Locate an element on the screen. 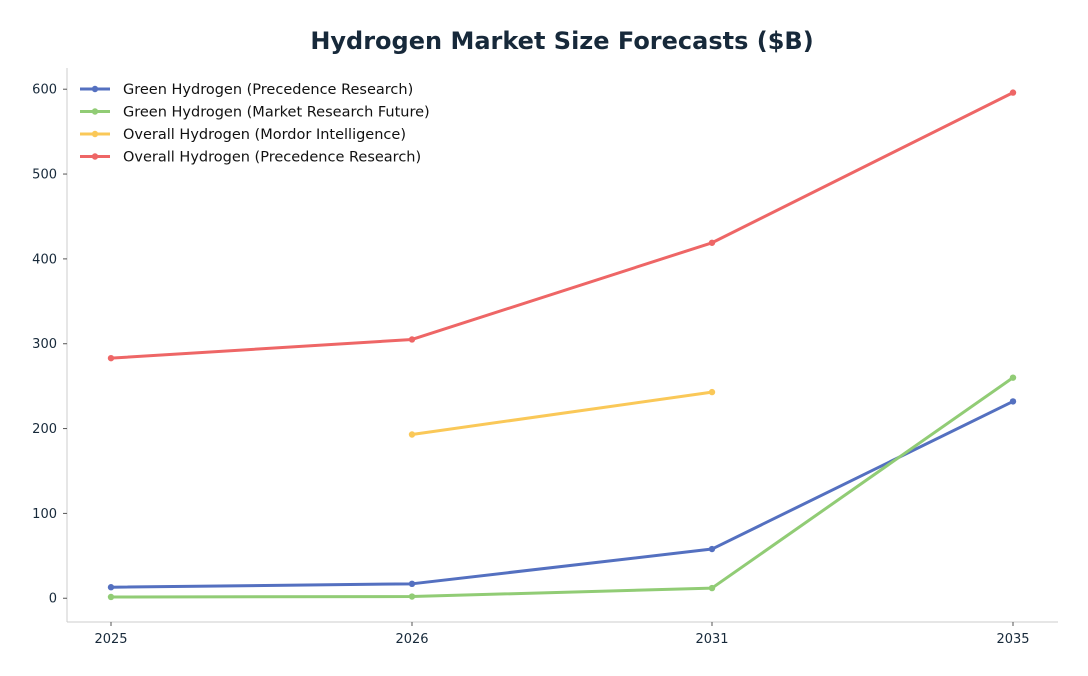  legend-label: Overall Hydrogen (Mordor Intelligence) is located at coordinates (264, 135).